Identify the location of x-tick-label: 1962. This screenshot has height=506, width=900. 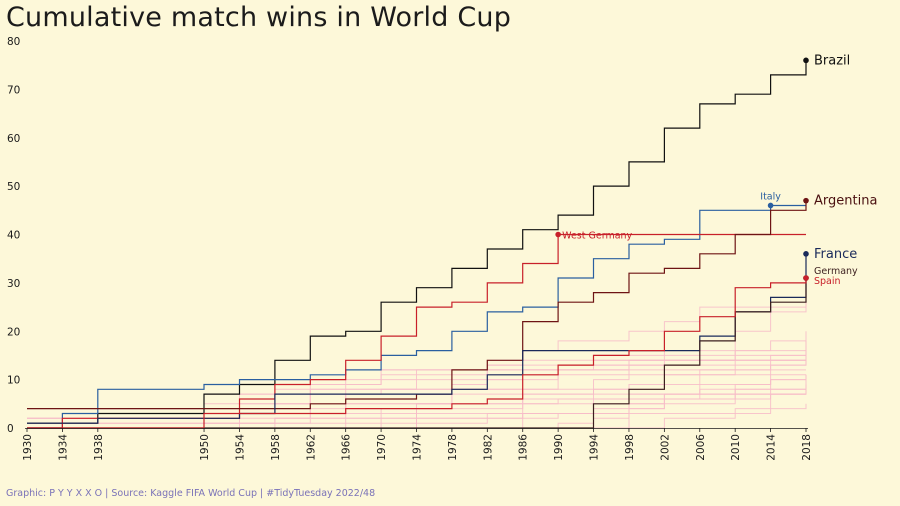
(311, 447).